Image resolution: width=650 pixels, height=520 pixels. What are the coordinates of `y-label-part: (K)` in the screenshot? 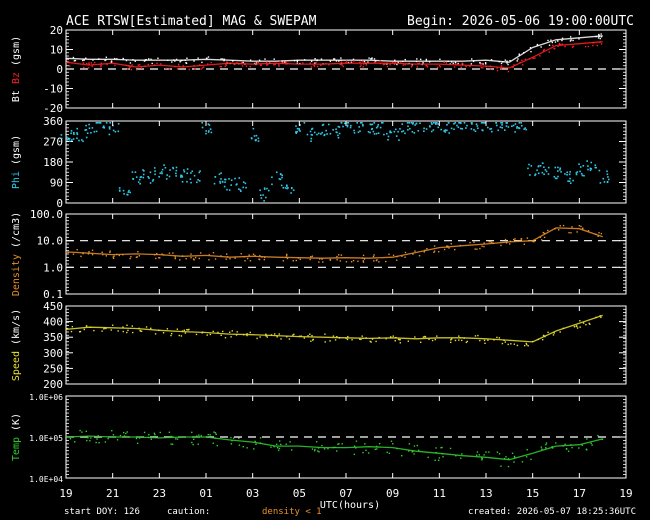 It's located at (16, 425).